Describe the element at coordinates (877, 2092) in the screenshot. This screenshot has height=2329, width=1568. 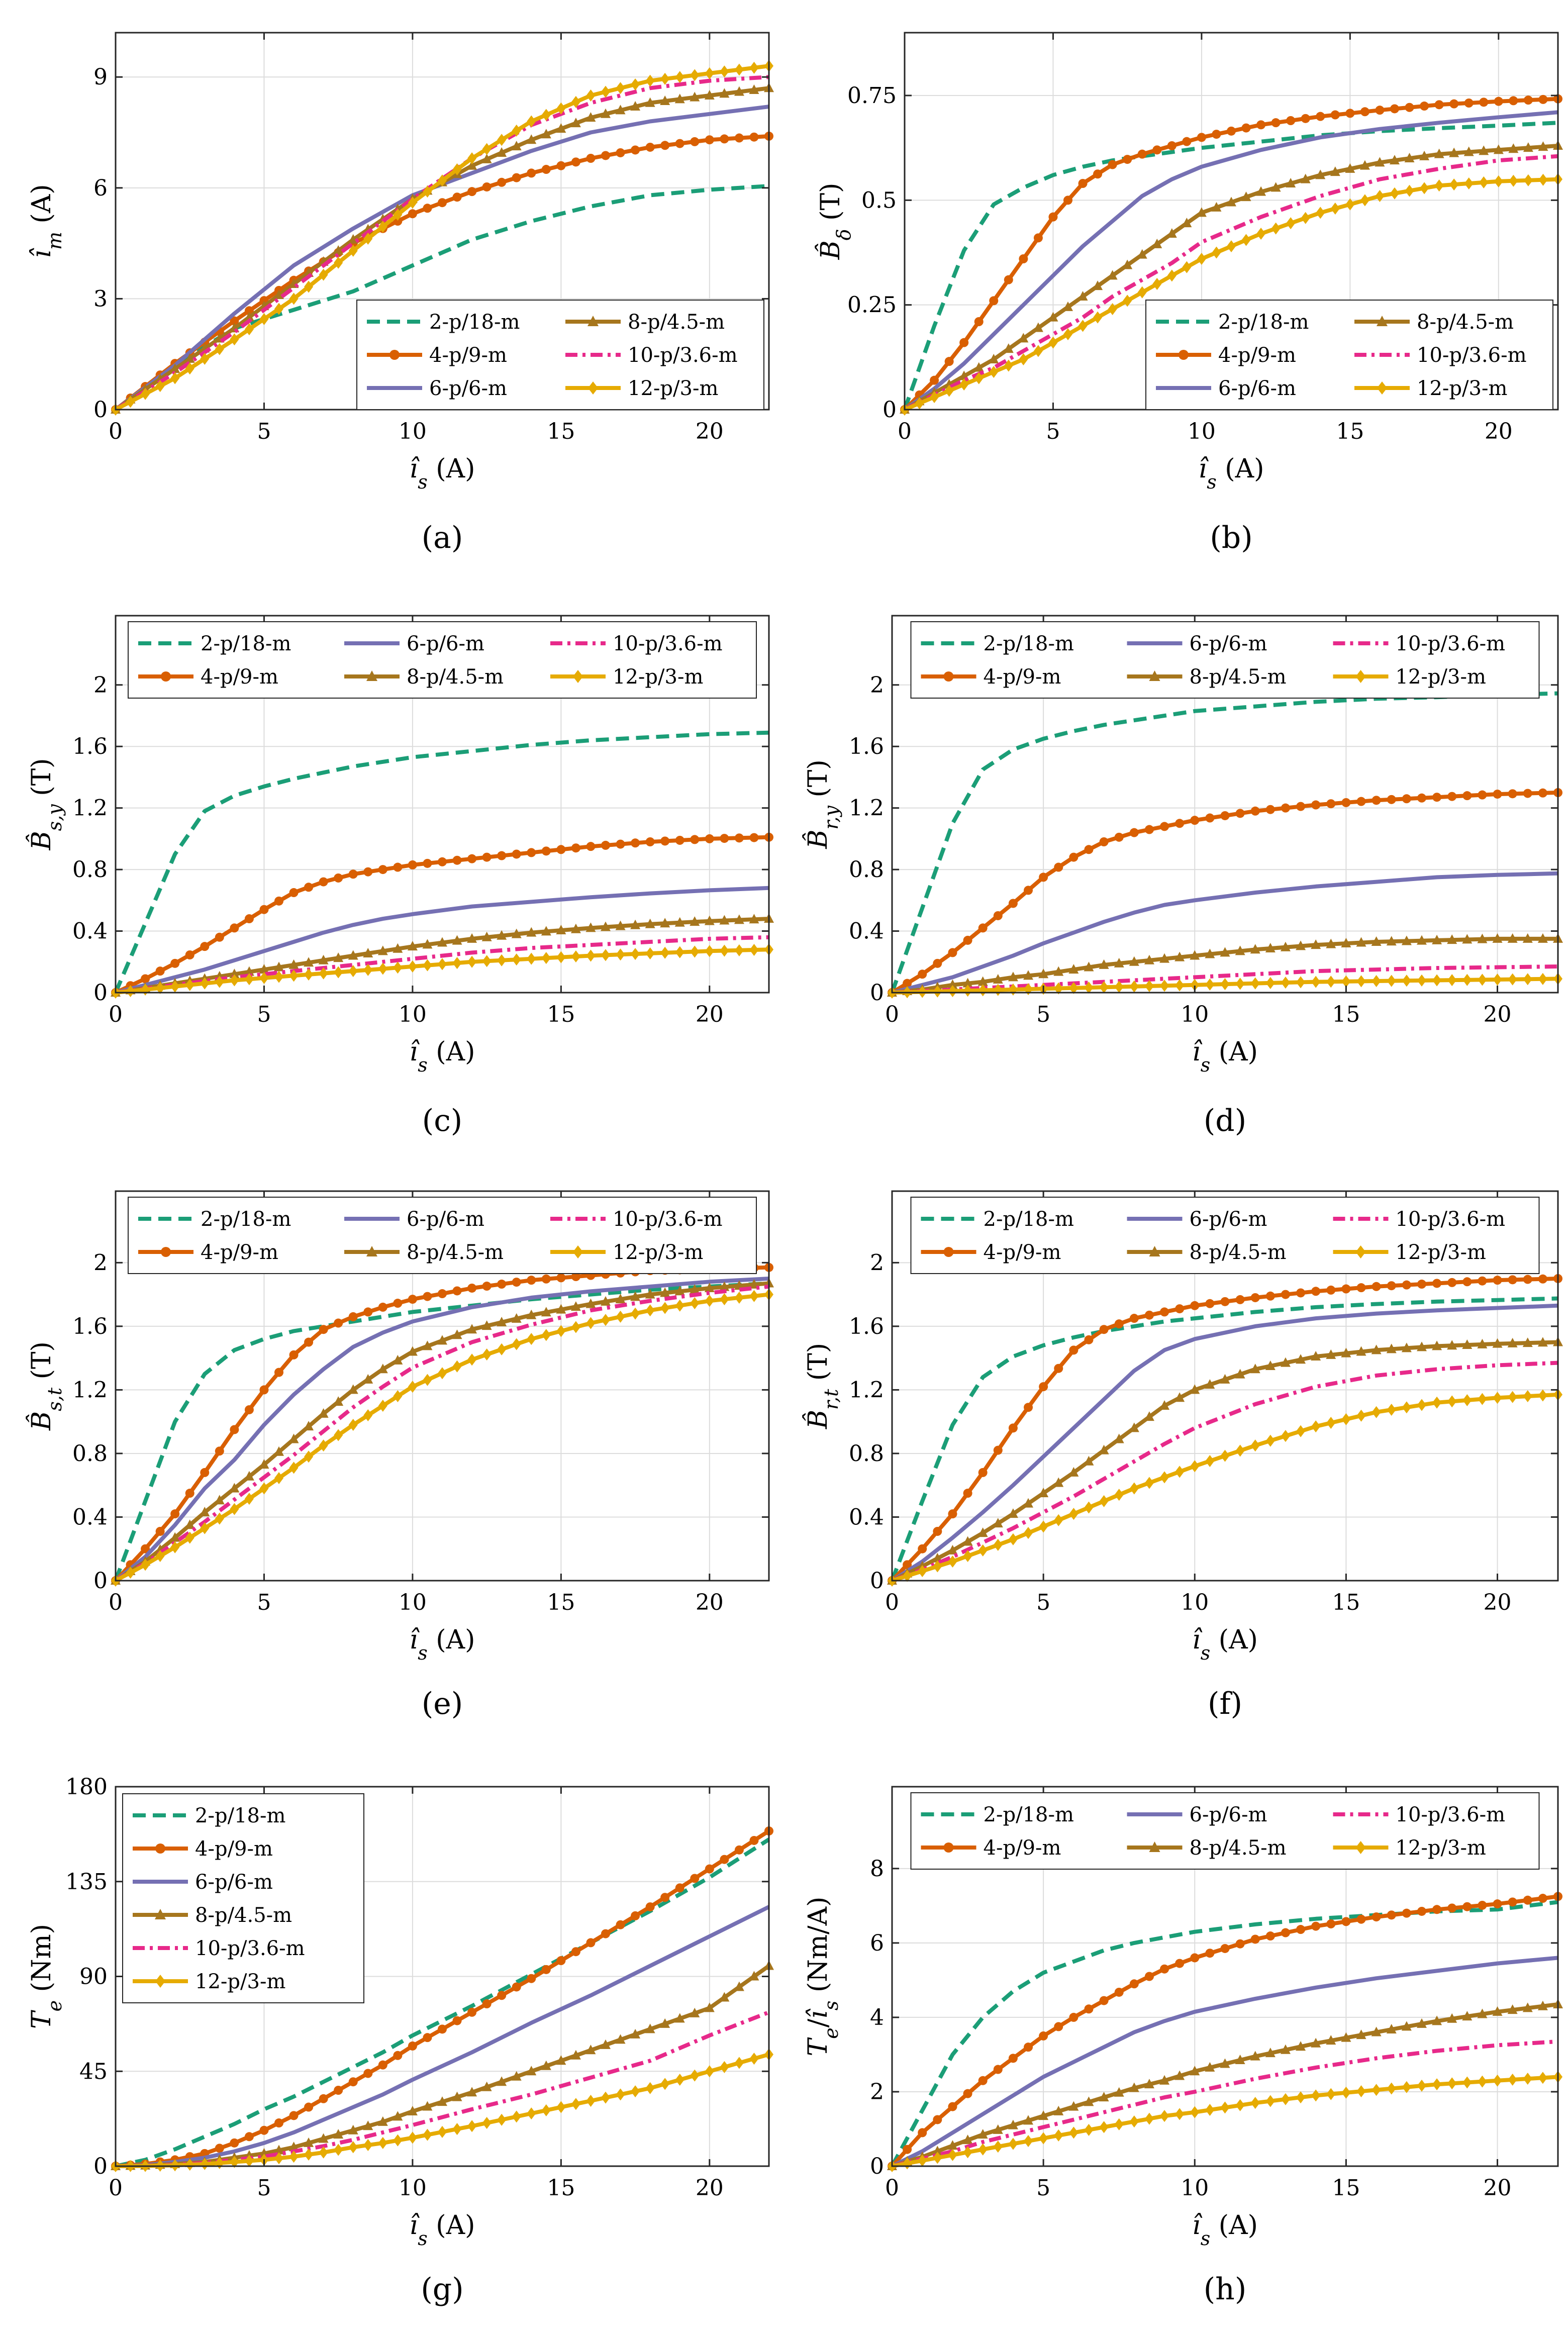
I see `y-tick-label: 2` at that location.